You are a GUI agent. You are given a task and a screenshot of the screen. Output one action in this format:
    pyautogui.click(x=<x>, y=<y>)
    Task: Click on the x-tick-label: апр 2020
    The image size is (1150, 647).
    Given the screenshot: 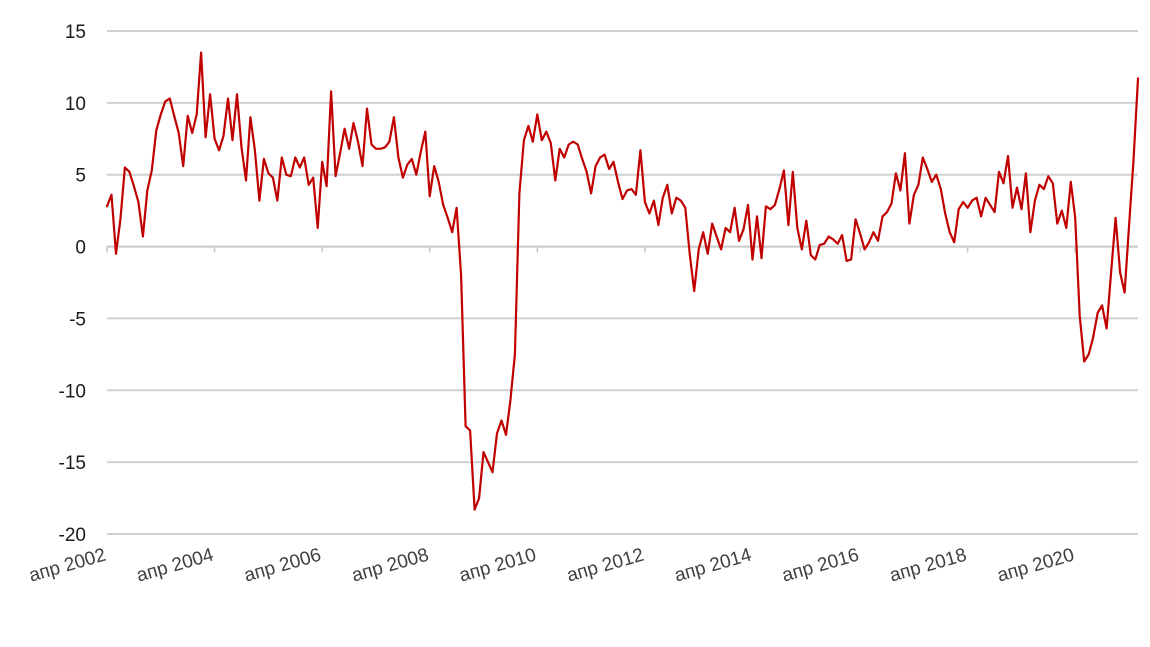 What is the action you would take?
    pyautogui.click(x=1036, y=566)
    